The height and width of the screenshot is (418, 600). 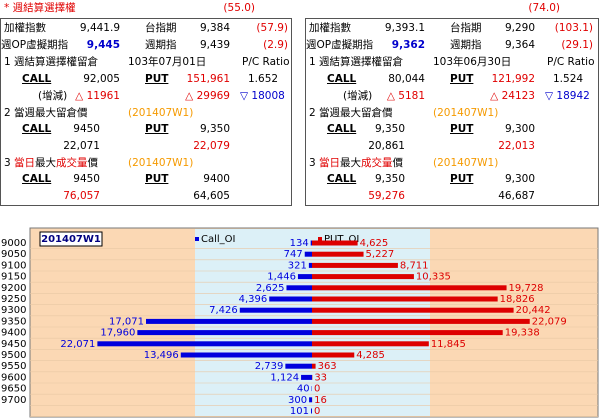 I want to click on s3-put-vol: 64,605, so click(x=211, y=196).